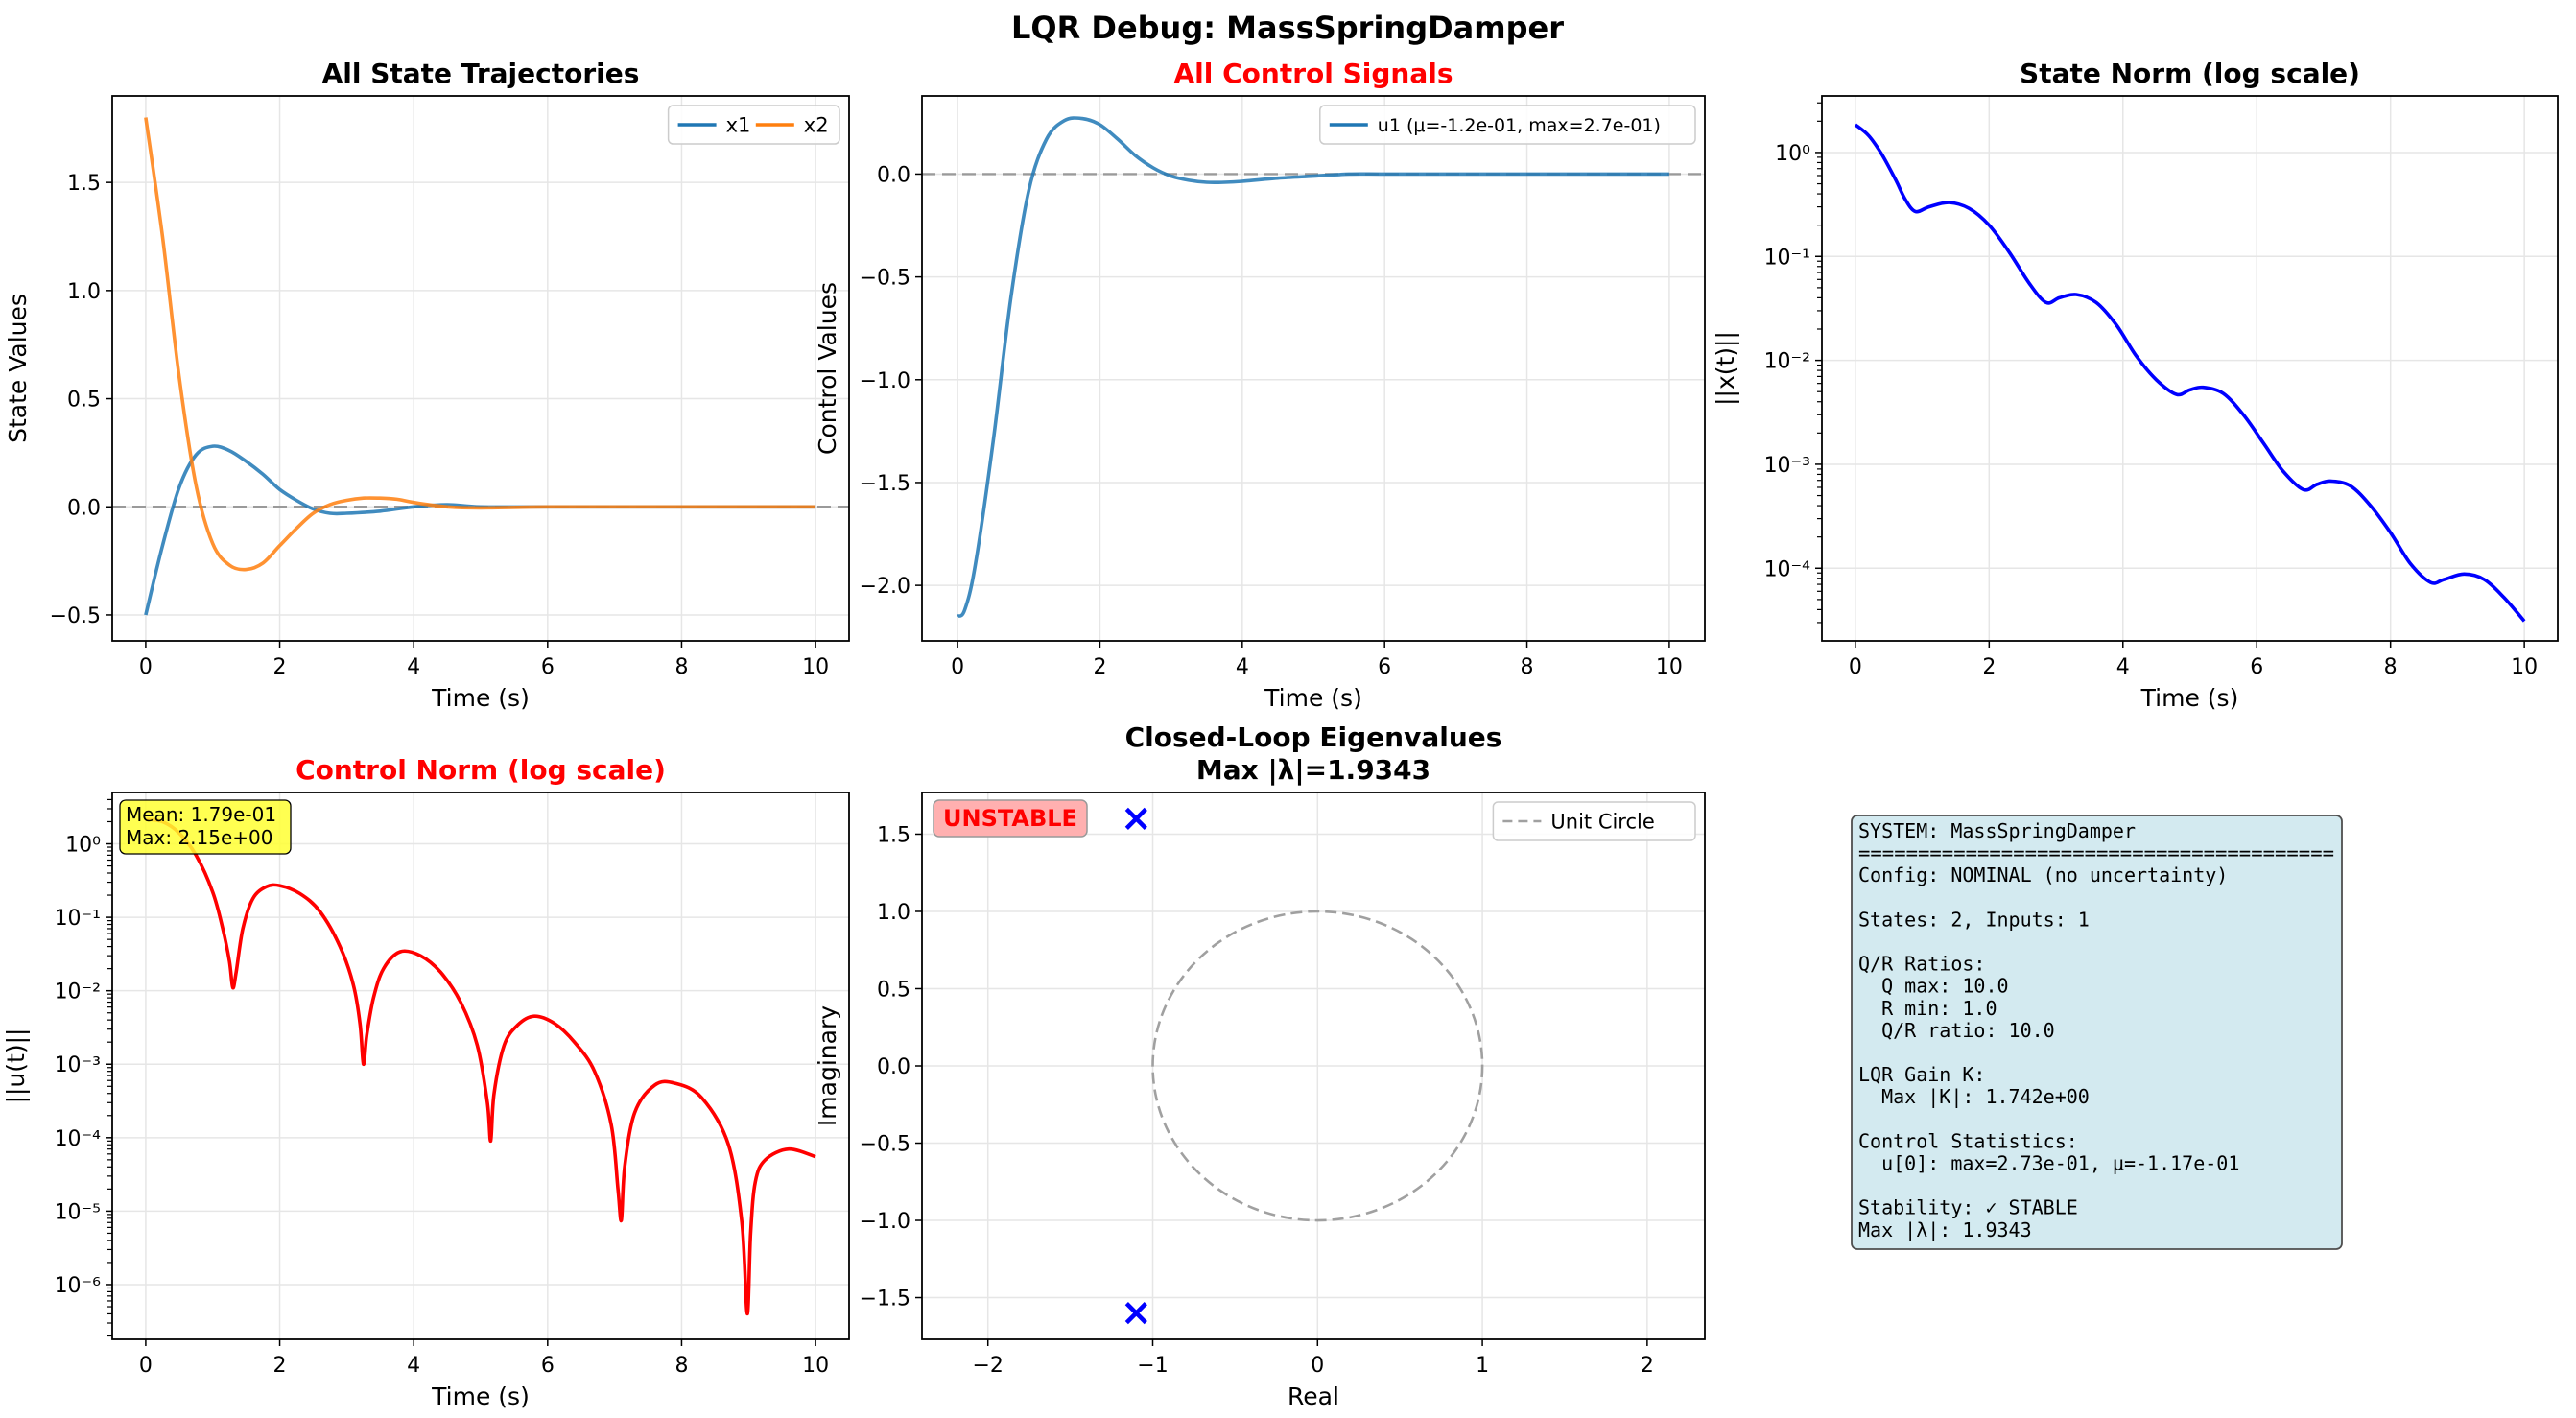 The height and width of the screenshot is (1418, 2576). What do you see at coordinates (1968, 1207) in the screenshot?
I see `info-panel-line: Stability: ✓ STABLE` at bounding box center [1968, 1207].